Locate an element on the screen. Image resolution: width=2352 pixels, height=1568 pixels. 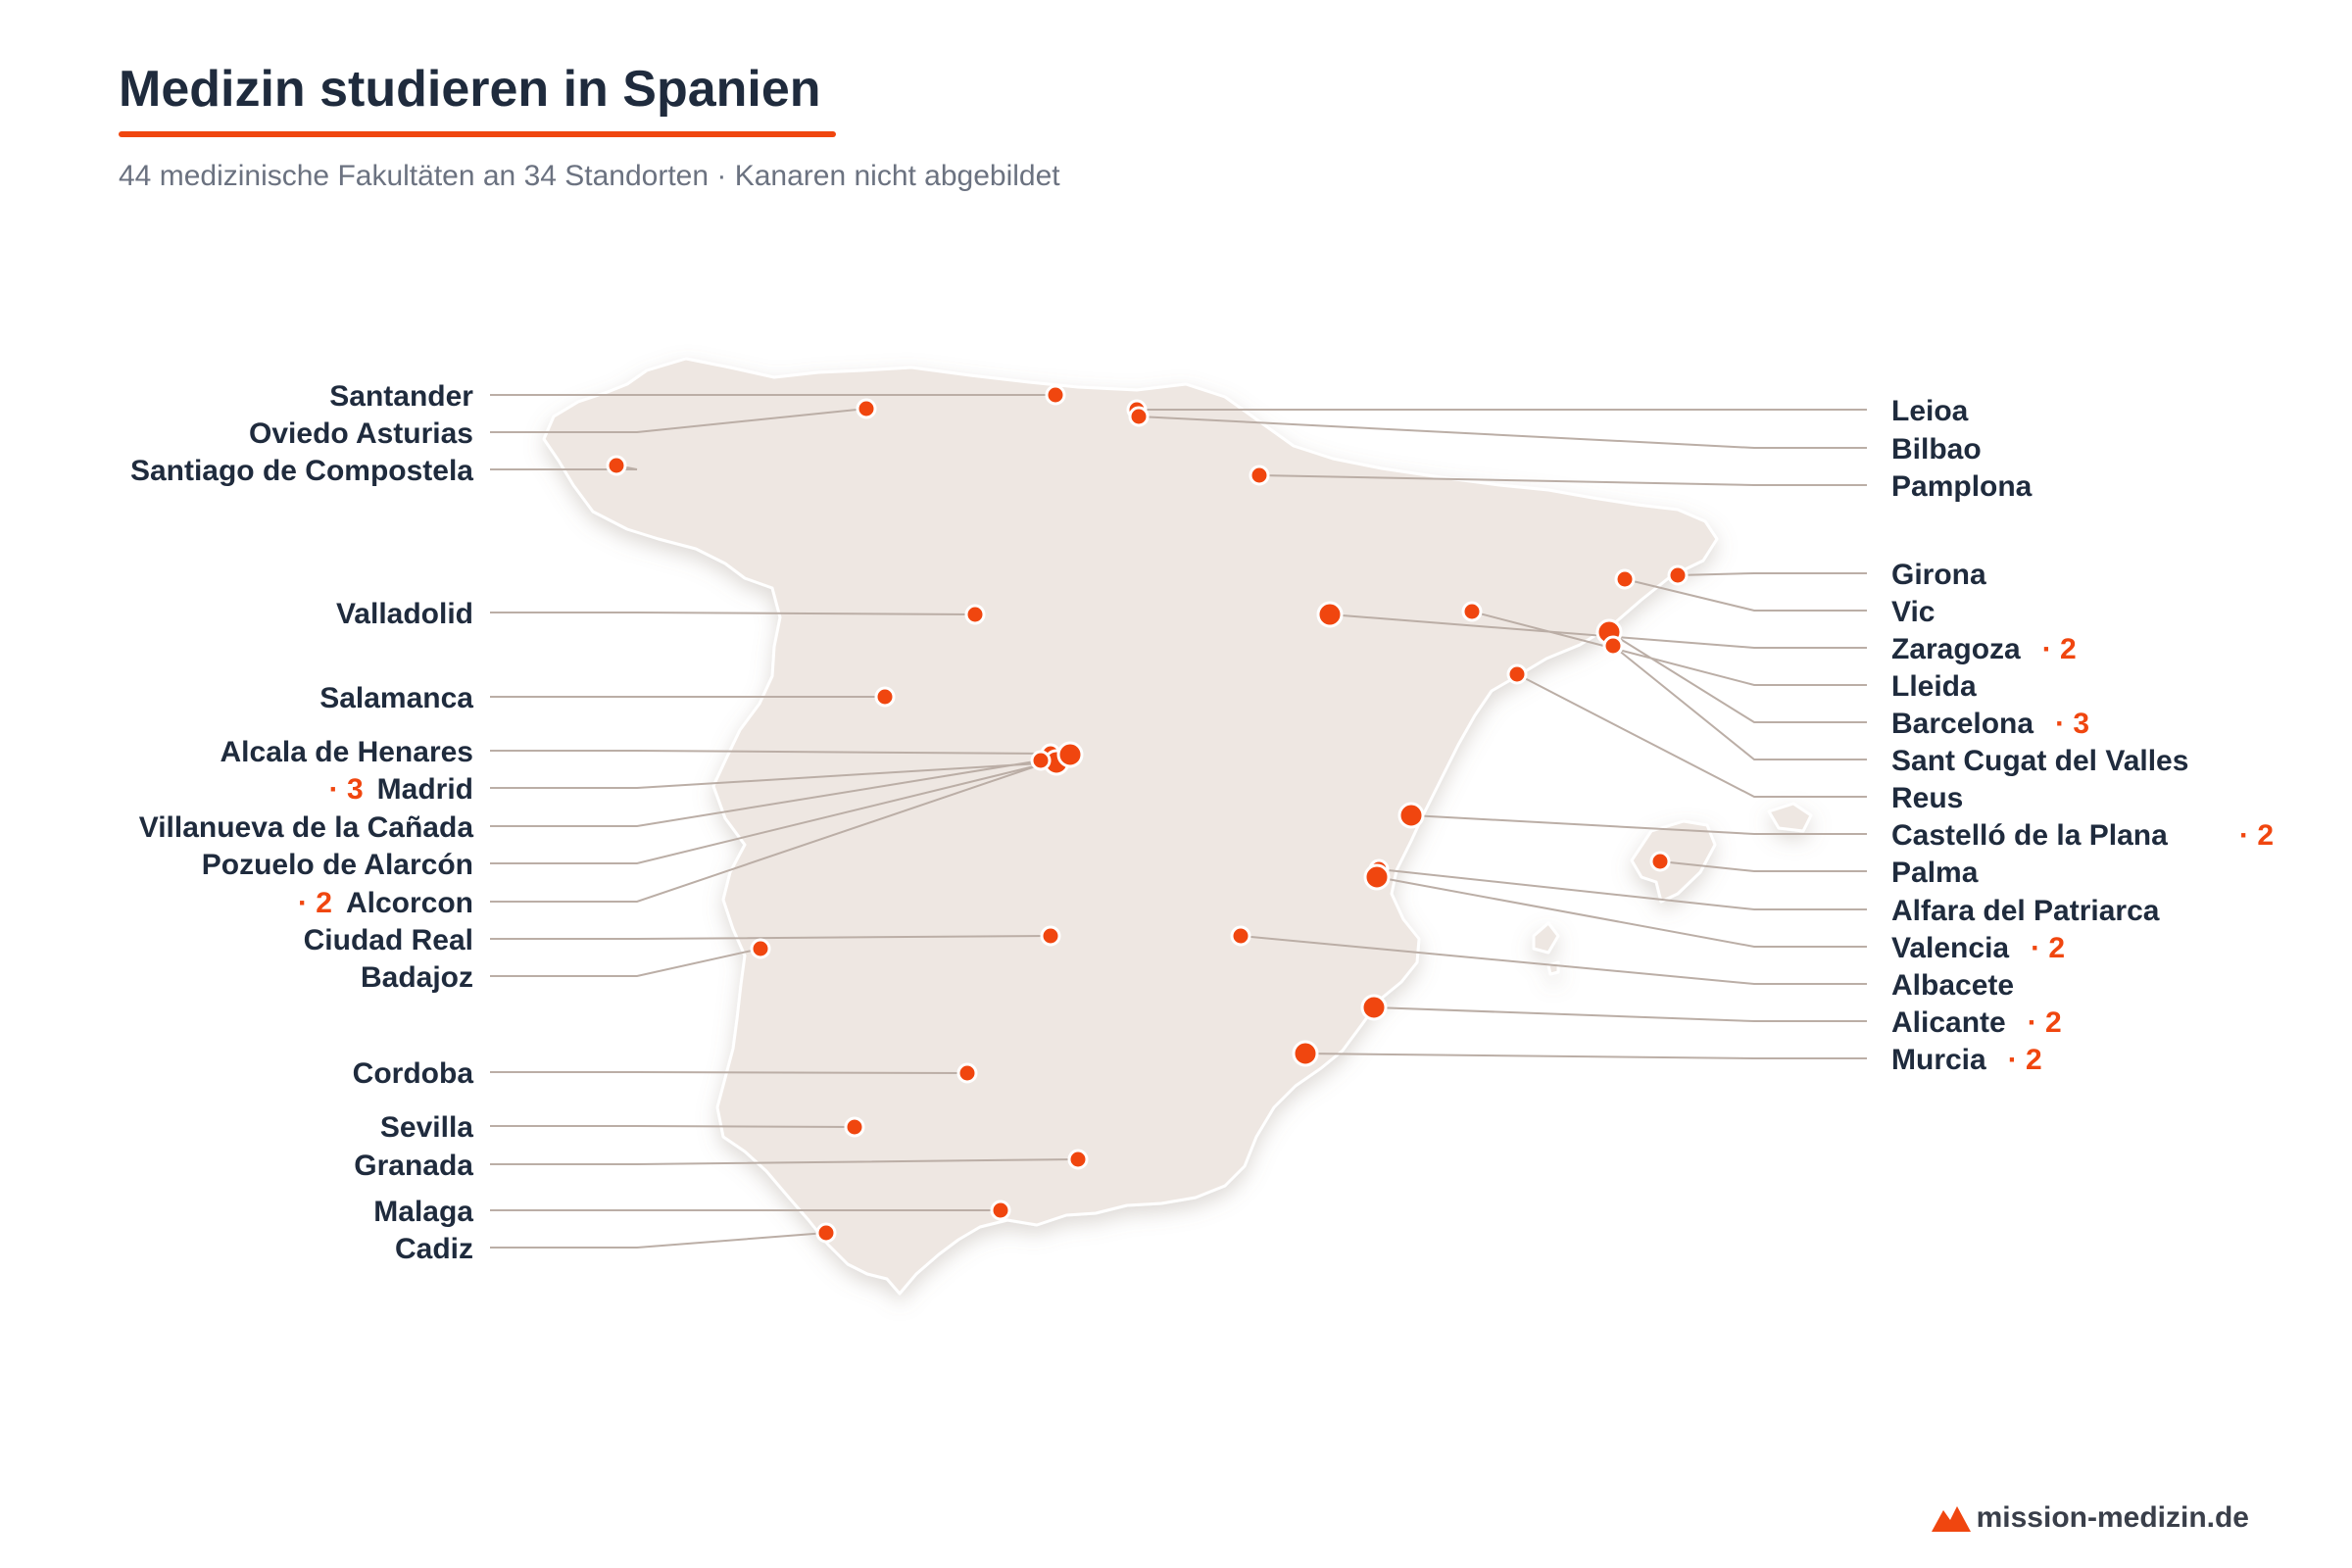
count-zaragoza: · 2 is located at coordinates (2059, 649).